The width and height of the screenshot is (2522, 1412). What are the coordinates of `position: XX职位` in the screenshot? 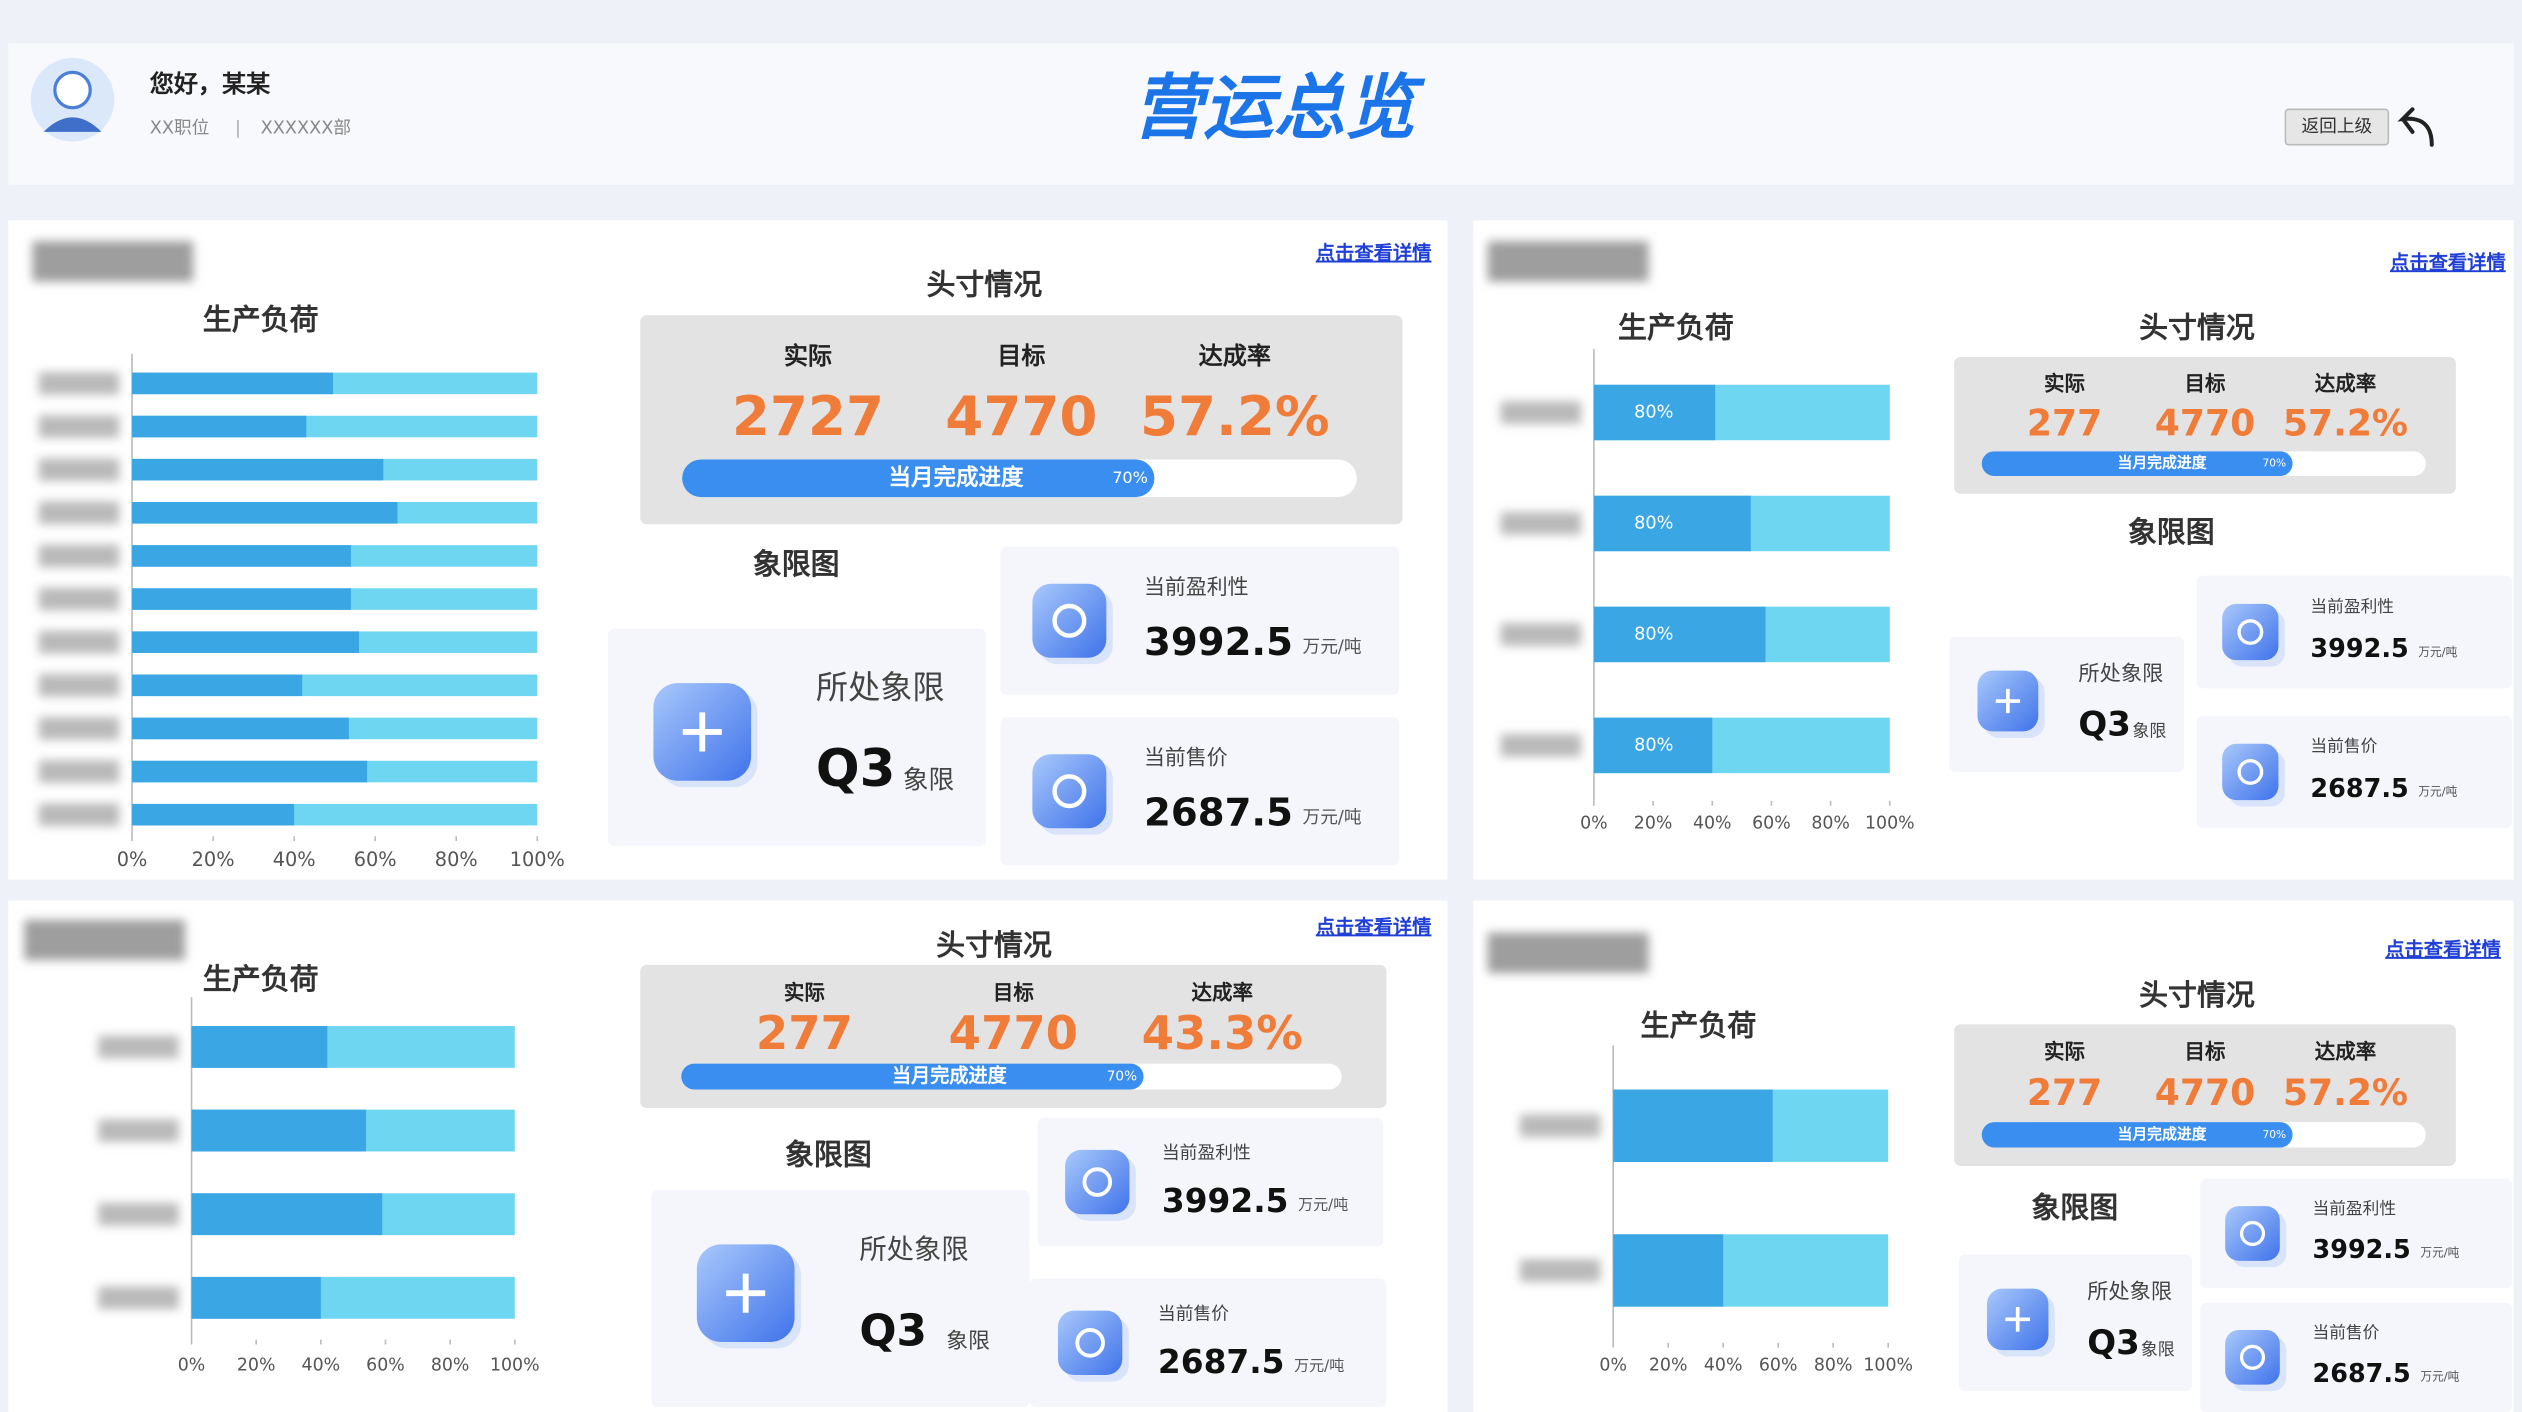 It's located at (180, 128).